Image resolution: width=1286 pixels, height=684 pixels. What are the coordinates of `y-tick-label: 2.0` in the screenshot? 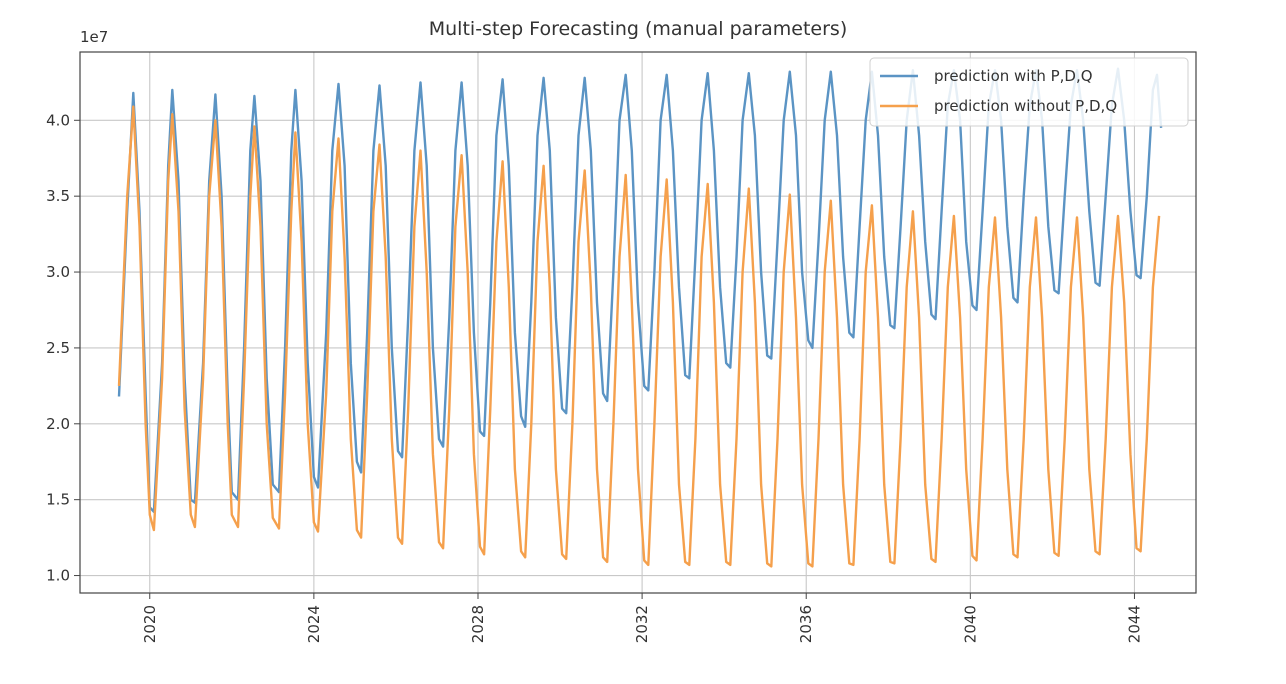 It's located at (58, 424).